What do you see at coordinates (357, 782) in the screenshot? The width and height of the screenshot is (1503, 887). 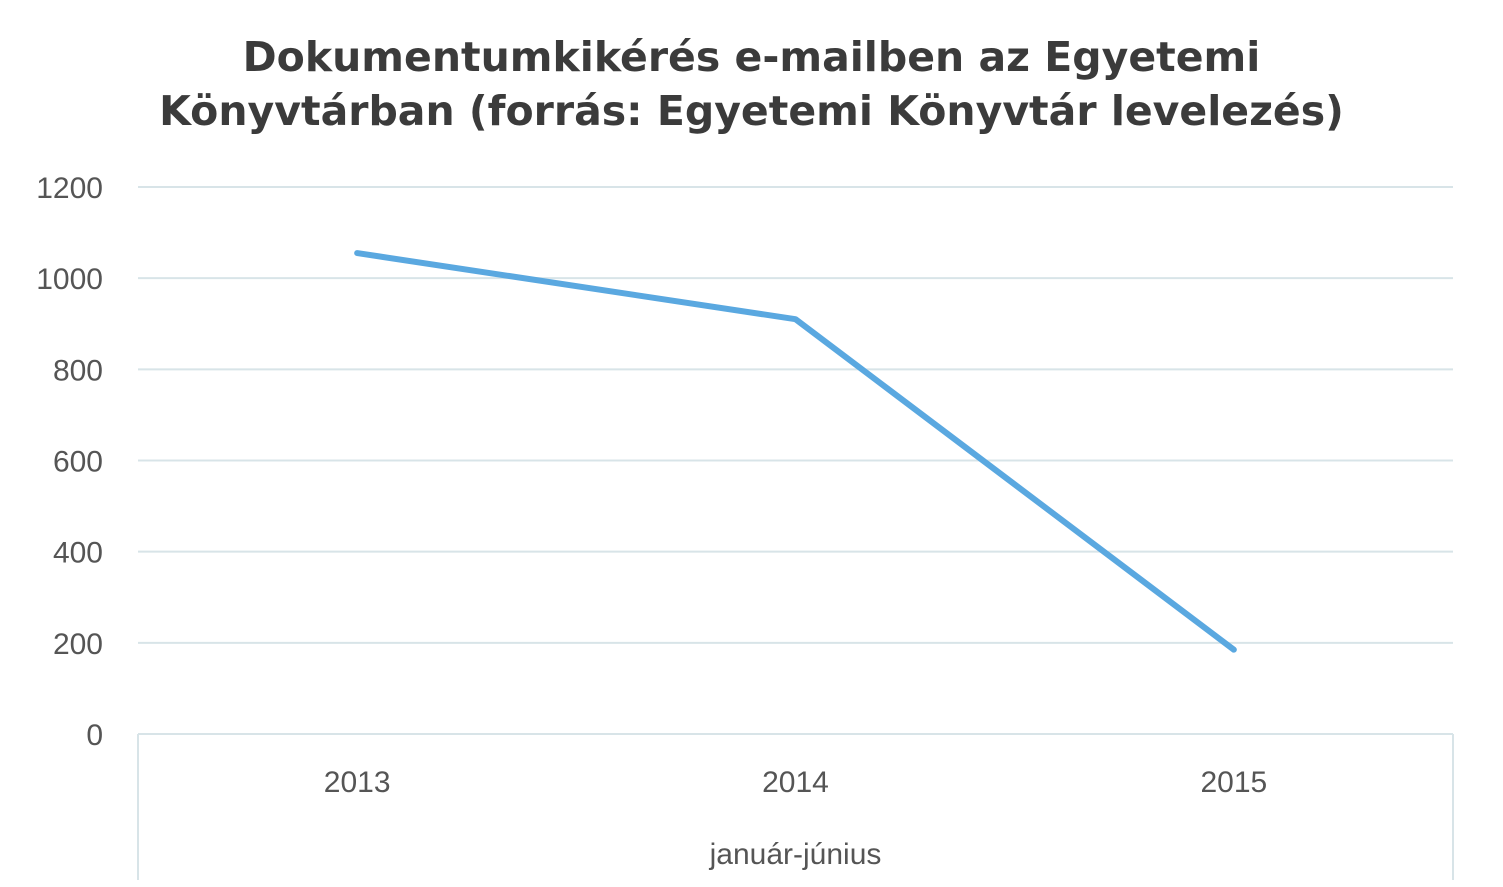 I see `x-tick-label: 2013` at bounding box center [357, 782].